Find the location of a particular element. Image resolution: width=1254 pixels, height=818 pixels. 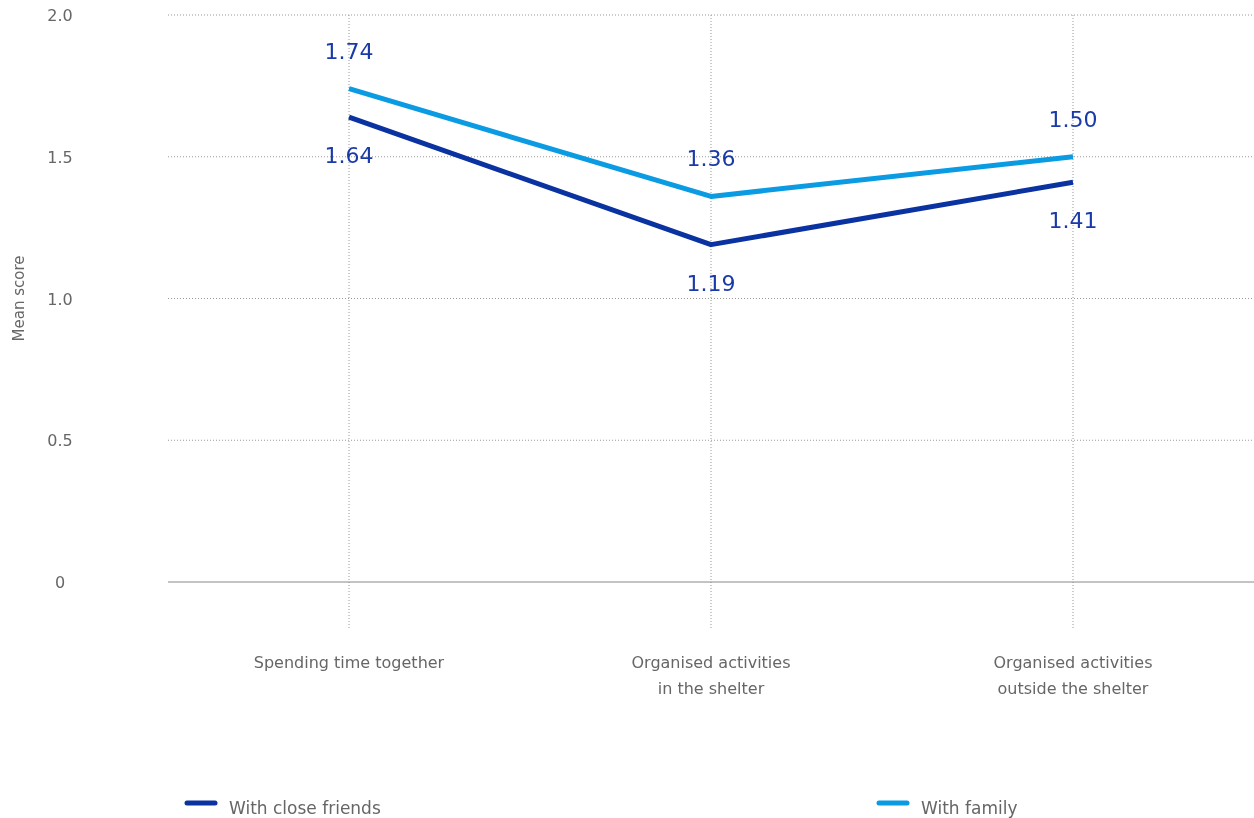

legend-label: With close friends is located at coordinates (305, 808).